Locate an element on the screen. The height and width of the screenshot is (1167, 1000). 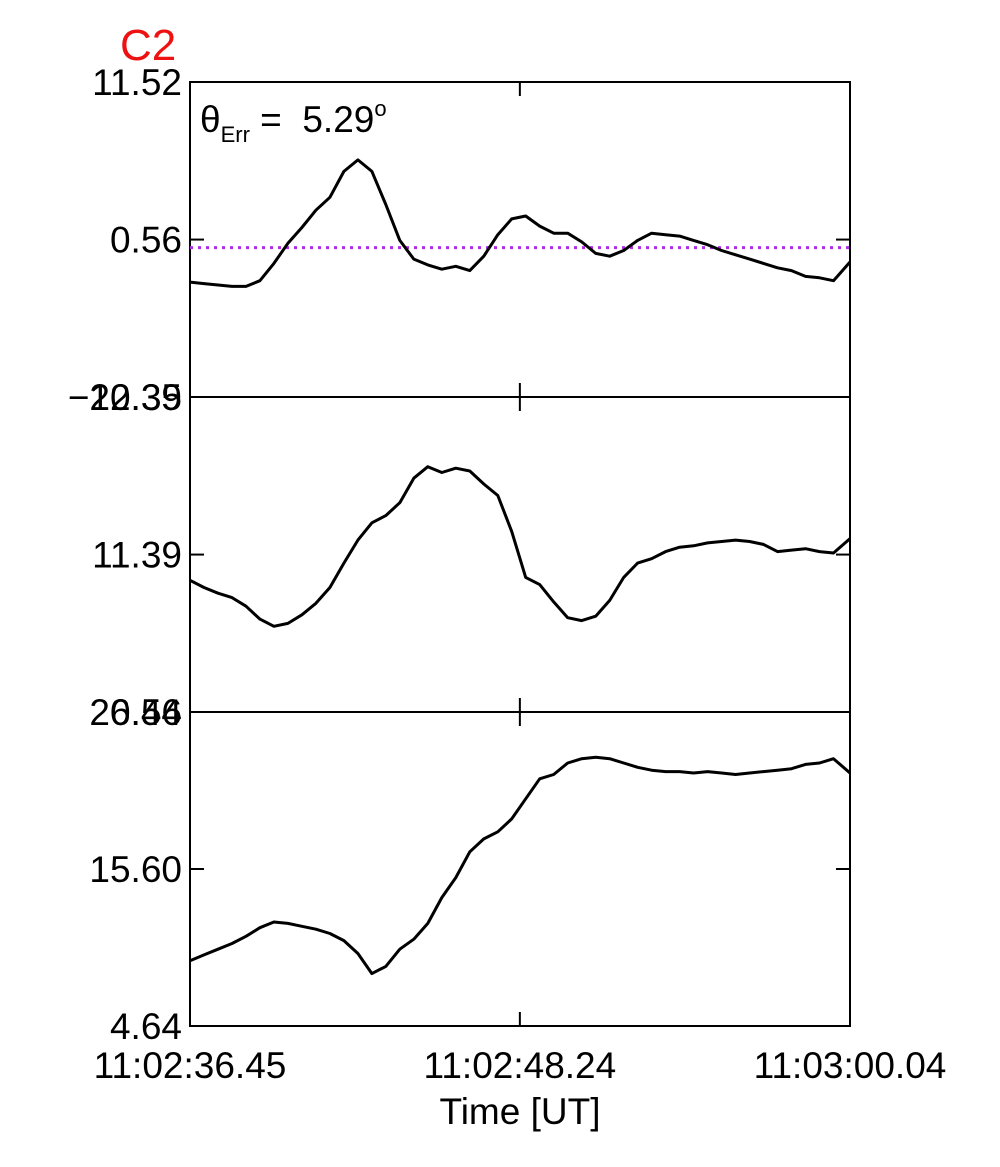
x-tick-label: 11:02:36.45 is located at coordinates (190, 1065).